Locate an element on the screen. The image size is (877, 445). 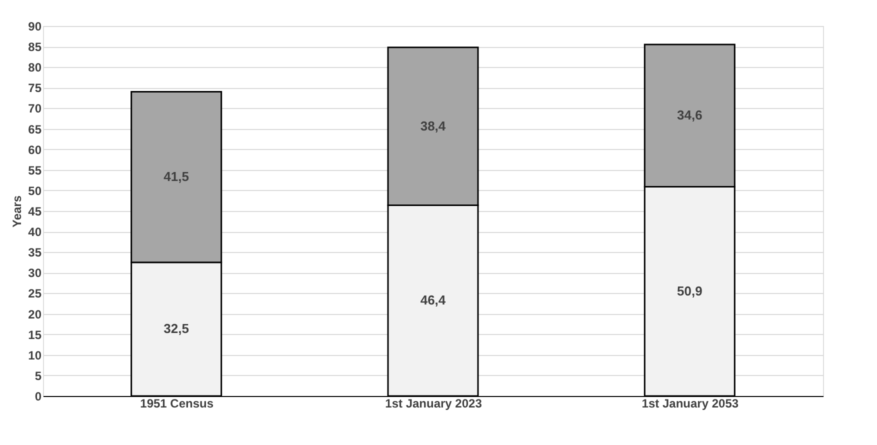
x-tick-label: 1951 Census is located at coordinates (177, 403).